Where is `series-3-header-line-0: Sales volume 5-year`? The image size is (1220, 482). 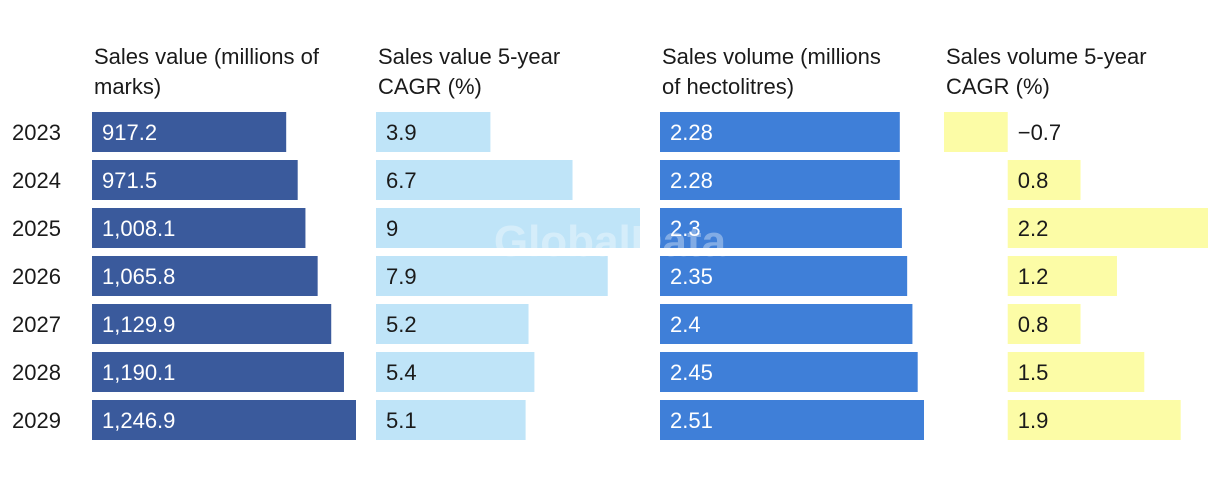 series-3-header-line-0: Sales volume 5-year is located at coordinates (1046, 56).